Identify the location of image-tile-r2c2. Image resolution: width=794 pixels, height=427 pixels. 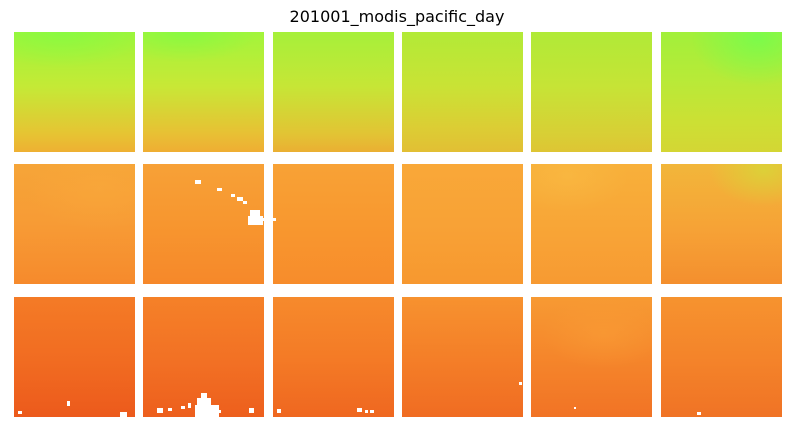
(333, 357).